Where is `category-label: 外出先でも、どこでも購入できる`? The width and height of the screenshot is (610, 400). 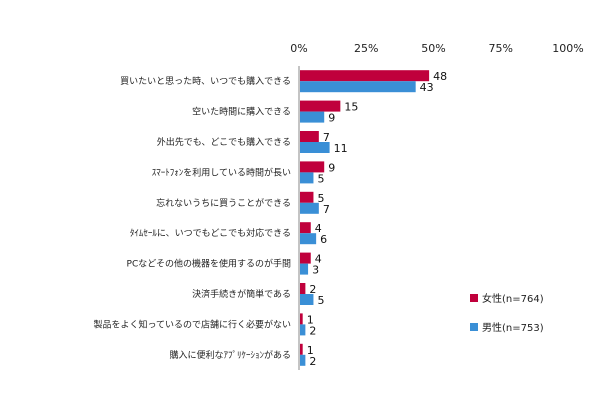 category-label: 外出先でも、どこでも購入できる is located at coordinates (224, 142).